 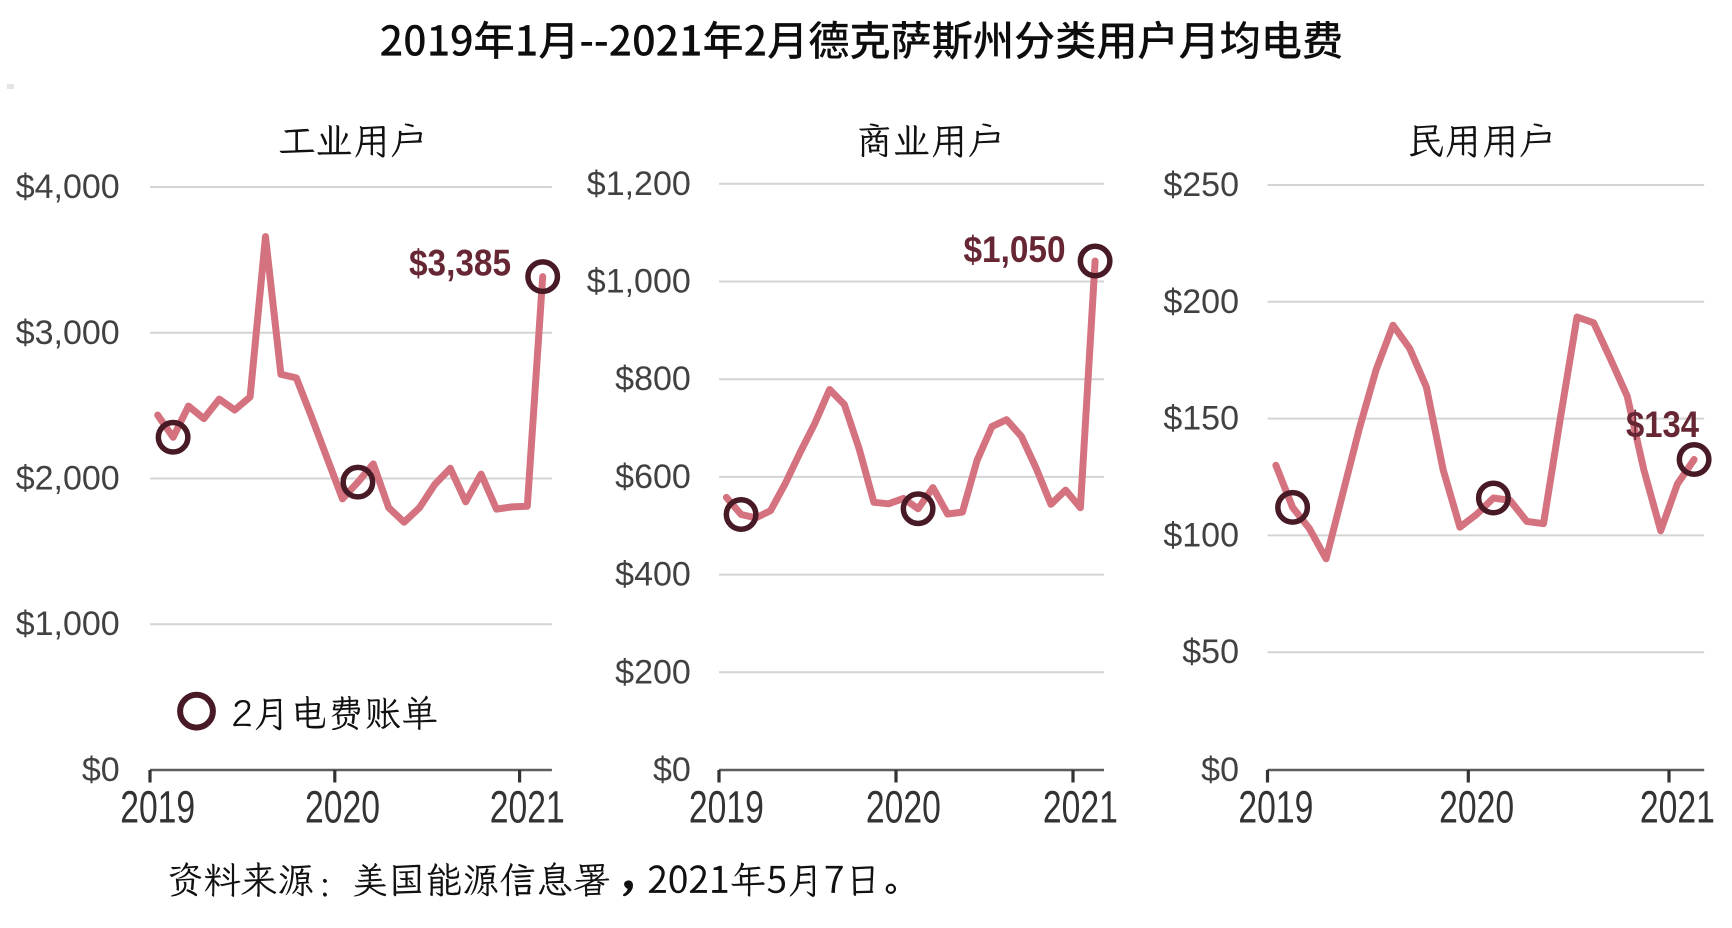 I want to click on svg-text: $150, so click(x=1201, y=419).